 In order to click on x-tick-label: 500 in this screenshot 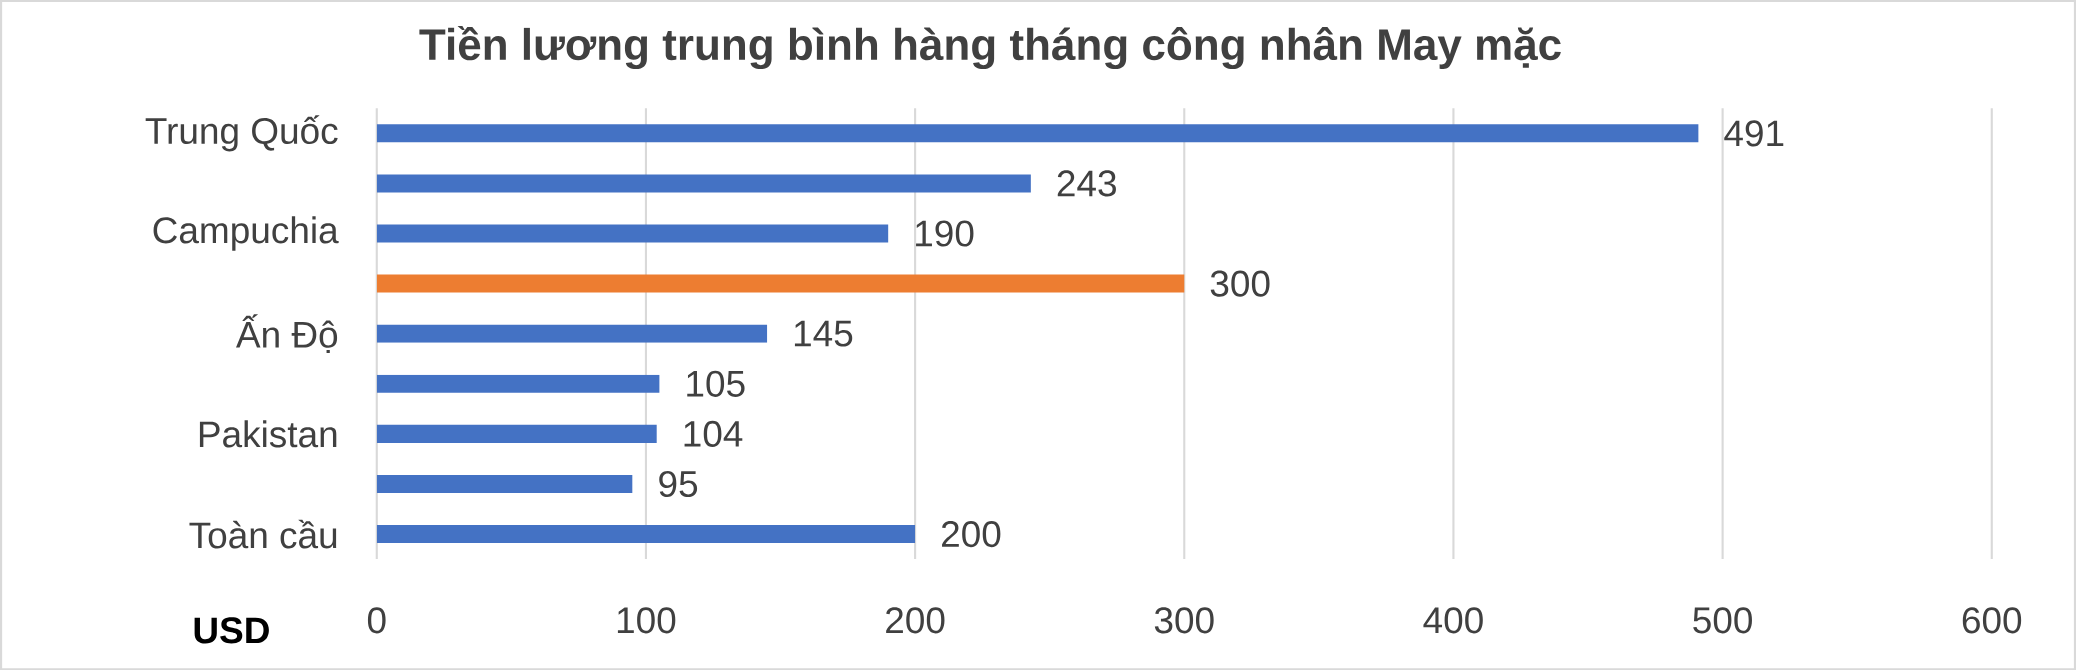, I will do `click(1722, 620)`.